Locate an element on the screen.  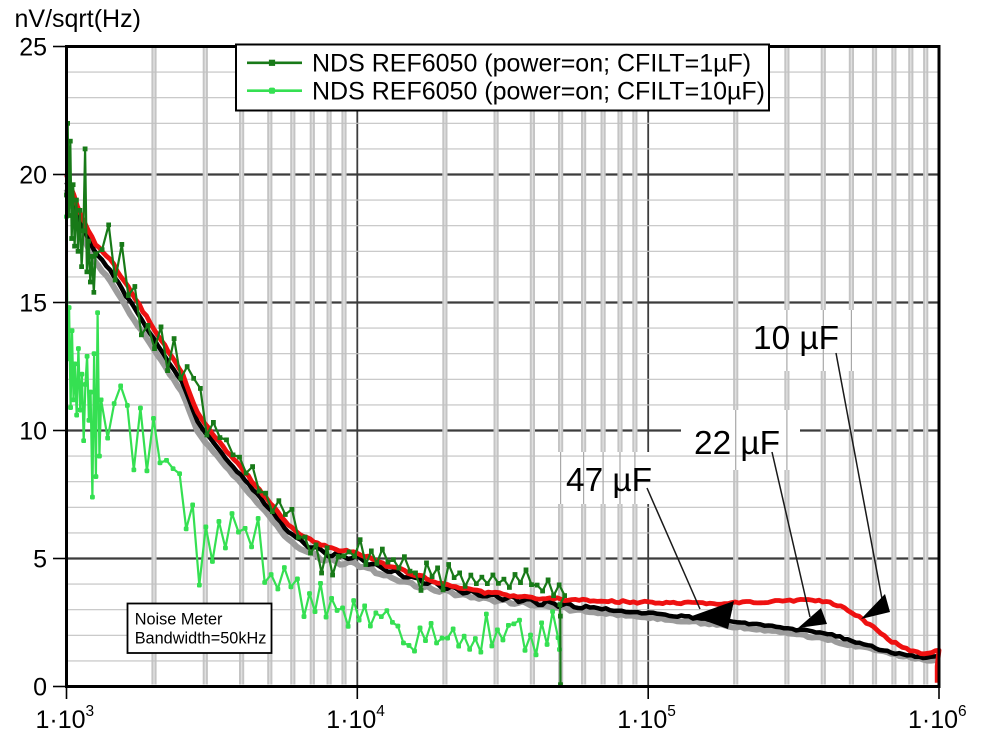
svg-text: 3 is located at coordinates (90, 711).